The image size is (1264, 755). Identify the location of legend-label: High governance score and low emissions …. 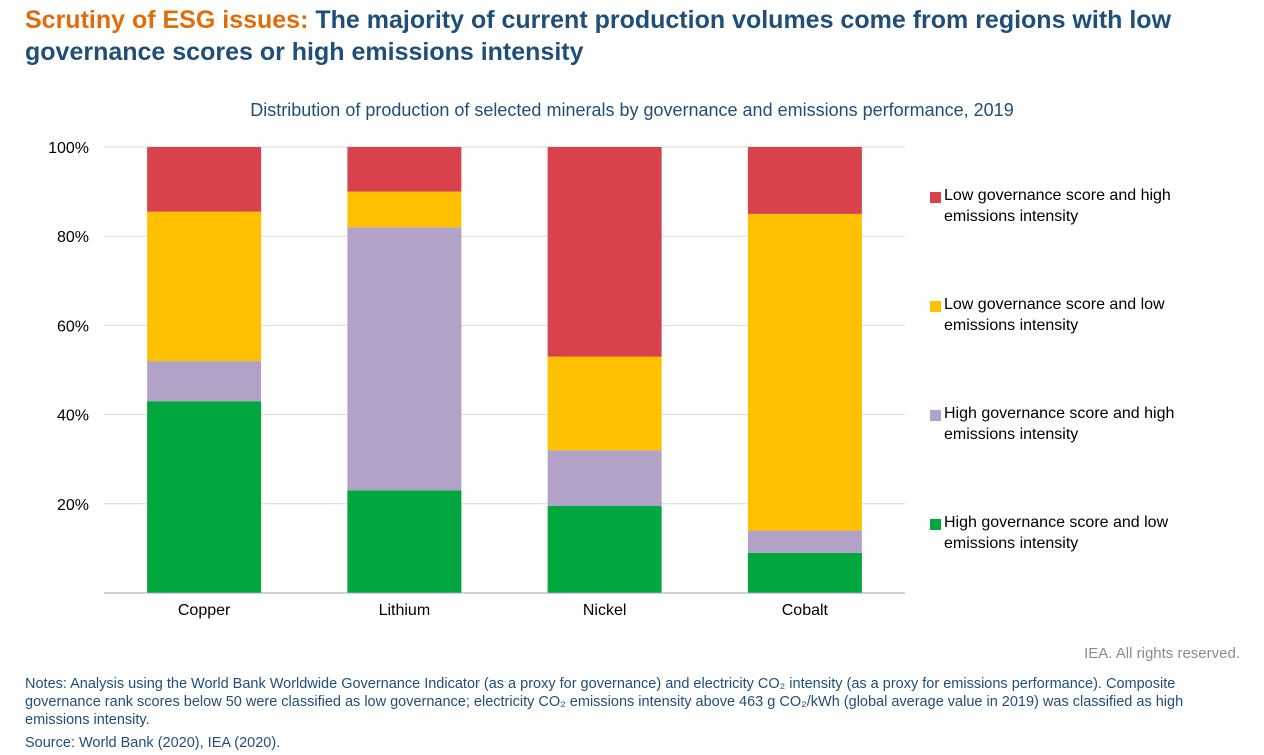
(1056, 533).